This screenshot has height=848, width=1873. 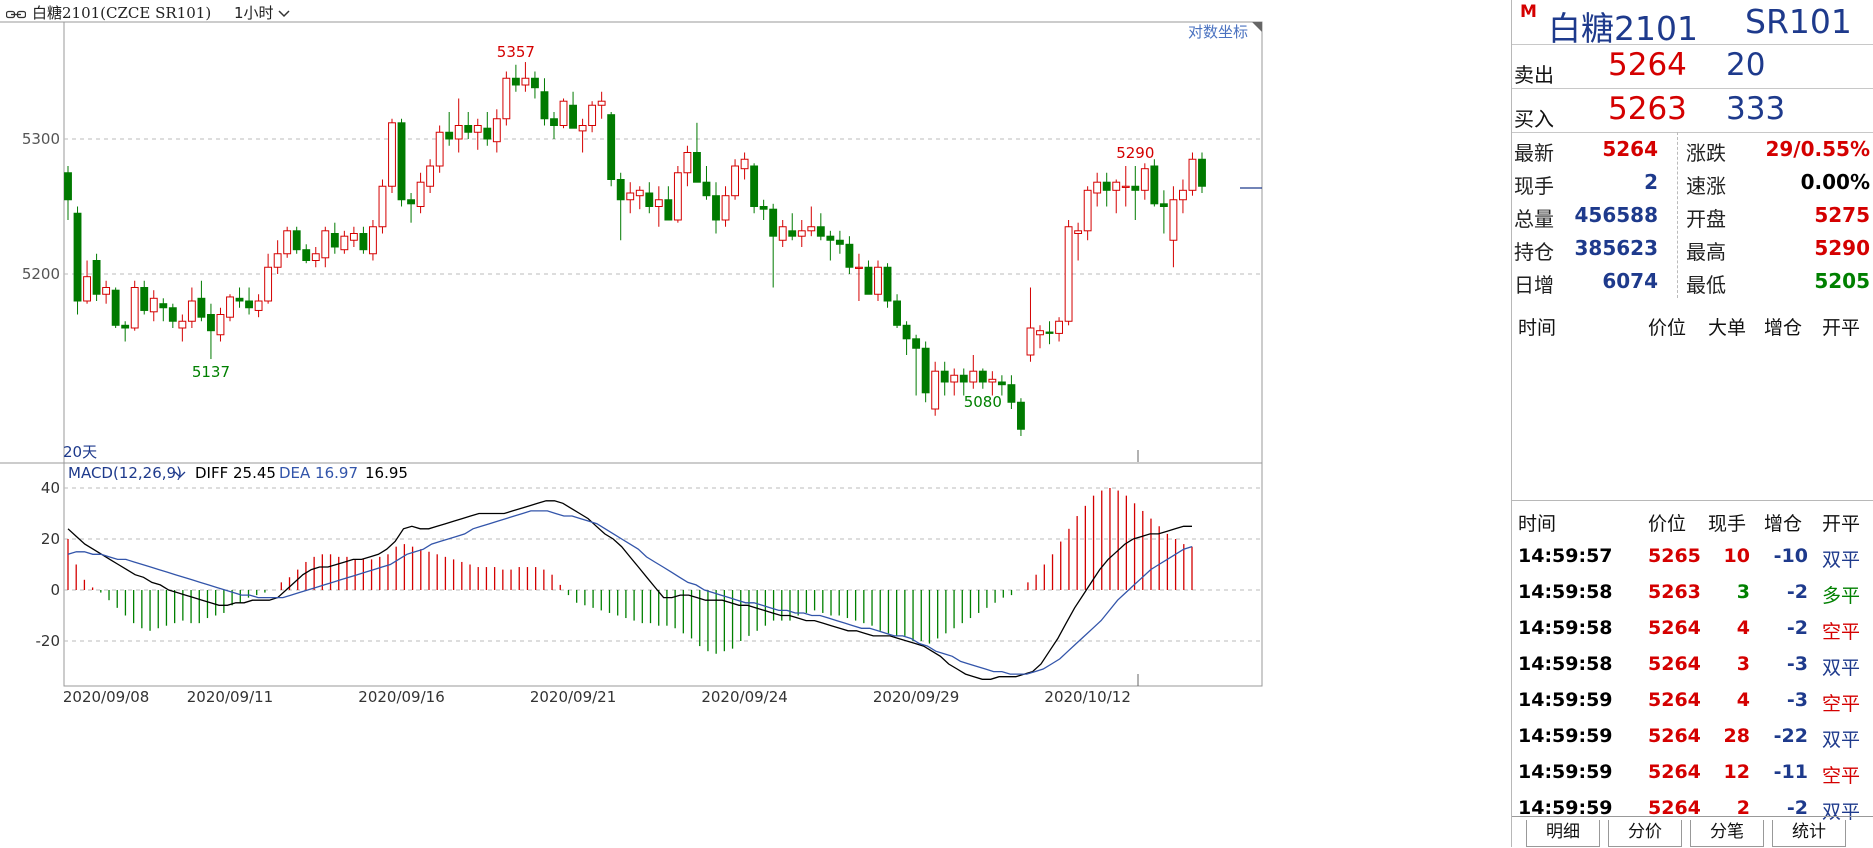 I want to click on tick-row: 14:59:58 5263 3 -2 多平, so click(x=1692, y=592).